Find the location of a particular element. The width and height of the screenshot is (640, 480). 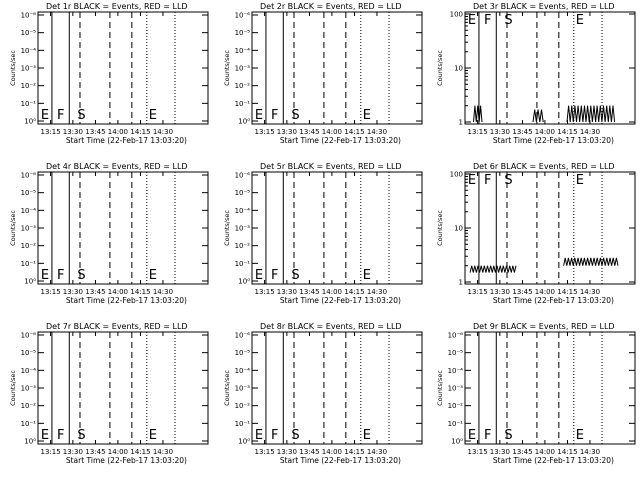

y-tick-label: 100 is located at coordinates (456, 175).